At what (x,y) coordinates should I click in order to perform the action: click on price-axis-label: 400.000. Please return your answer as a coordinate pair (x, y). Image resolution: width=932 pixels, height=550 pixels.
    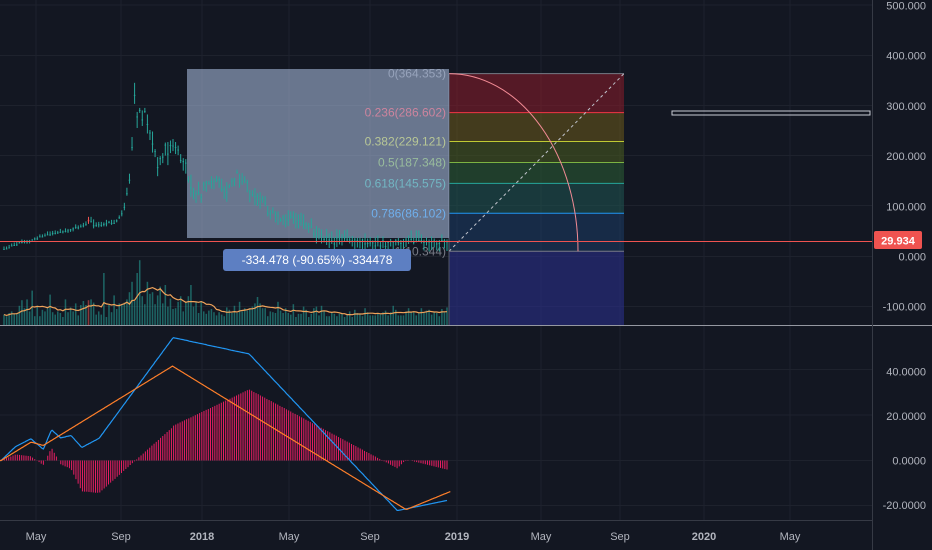
    Looking at the image, I should click on (906, 57).